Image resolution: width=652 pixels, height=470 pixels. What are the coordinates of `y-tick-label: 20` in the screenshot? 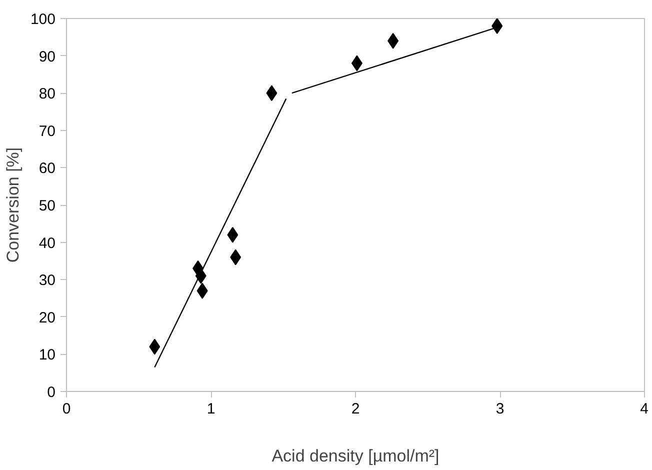 It's located at (47, 317).